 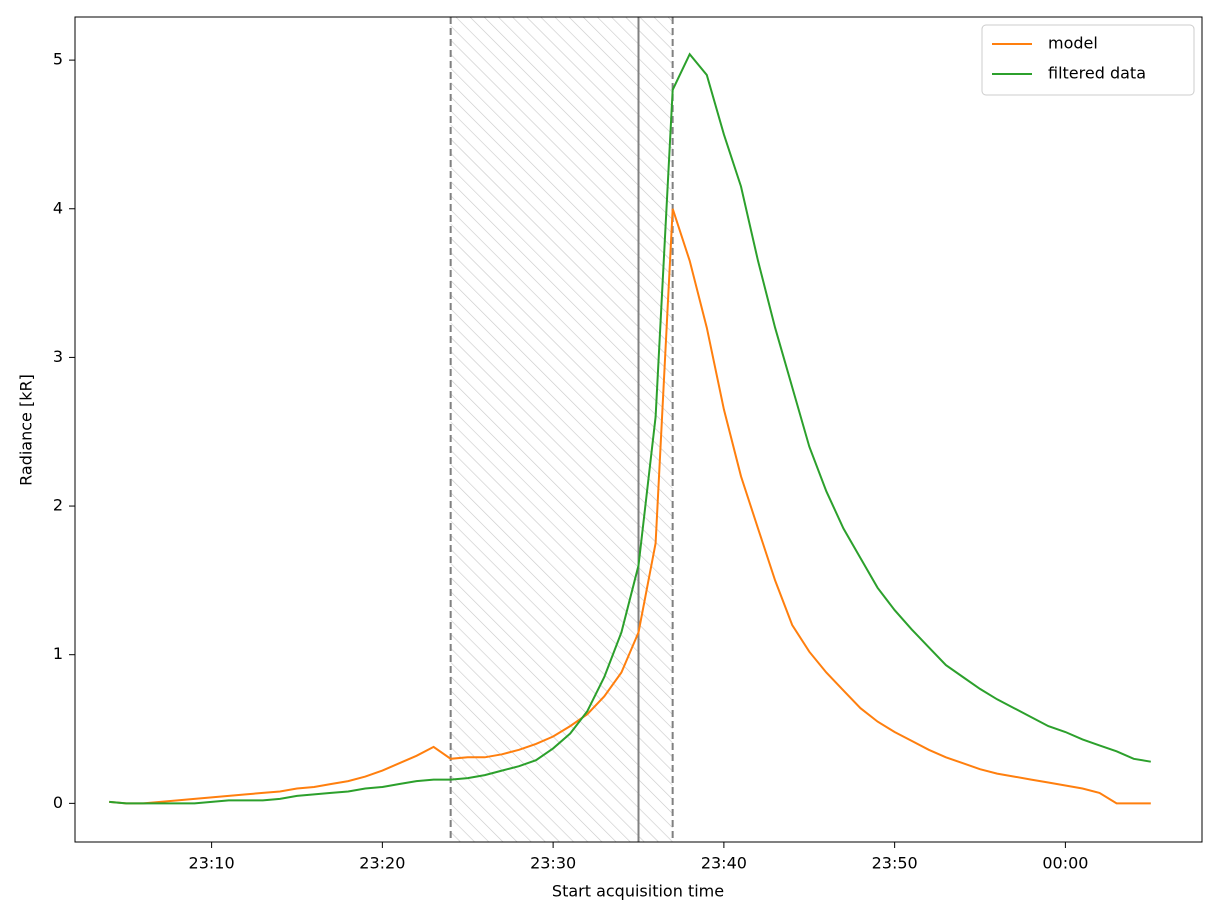 I want to click on x-tick-label: 23:40, so click(x=724, y=863).